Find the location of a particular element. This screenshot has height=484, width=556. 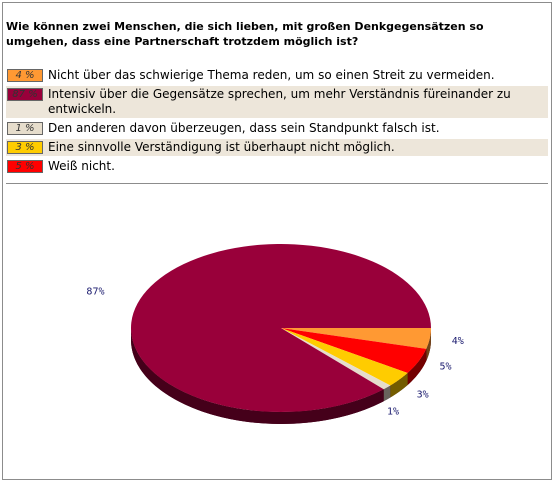

percent-badge: 1 % is located at coordinates (25, 128).